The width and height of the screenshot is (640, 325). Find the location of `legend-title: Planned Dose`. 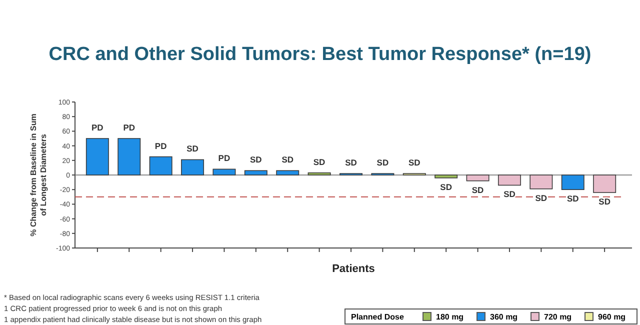

legend-title: Planned Dose is located at coordinates (377, 317).